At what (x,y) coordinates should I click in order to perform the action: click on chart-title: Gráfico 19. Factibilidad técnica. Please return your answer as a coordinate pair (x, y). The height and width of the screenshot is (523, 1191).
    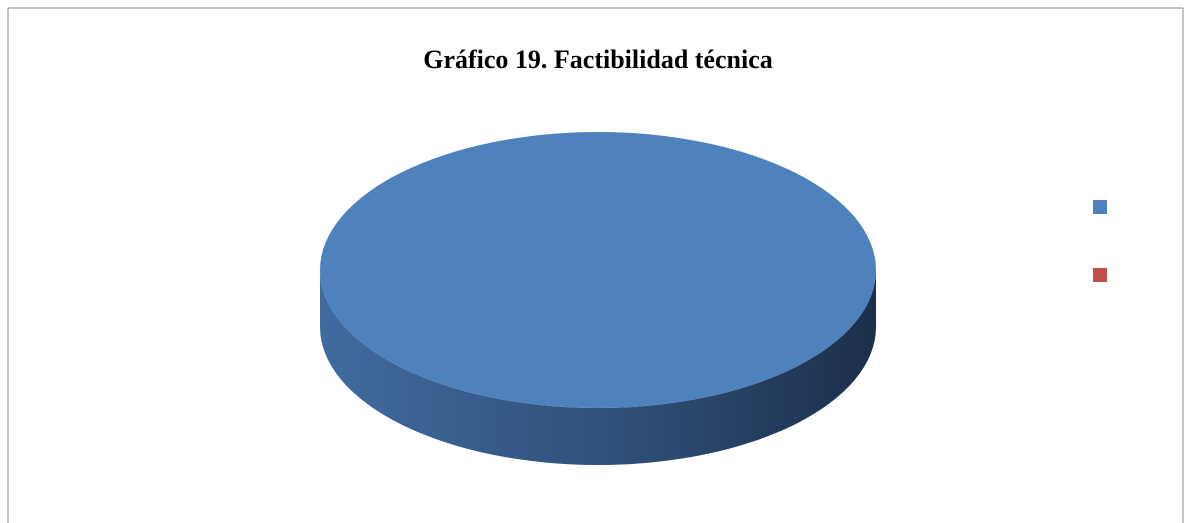
    Looking at the image, I should click on (598, 59).